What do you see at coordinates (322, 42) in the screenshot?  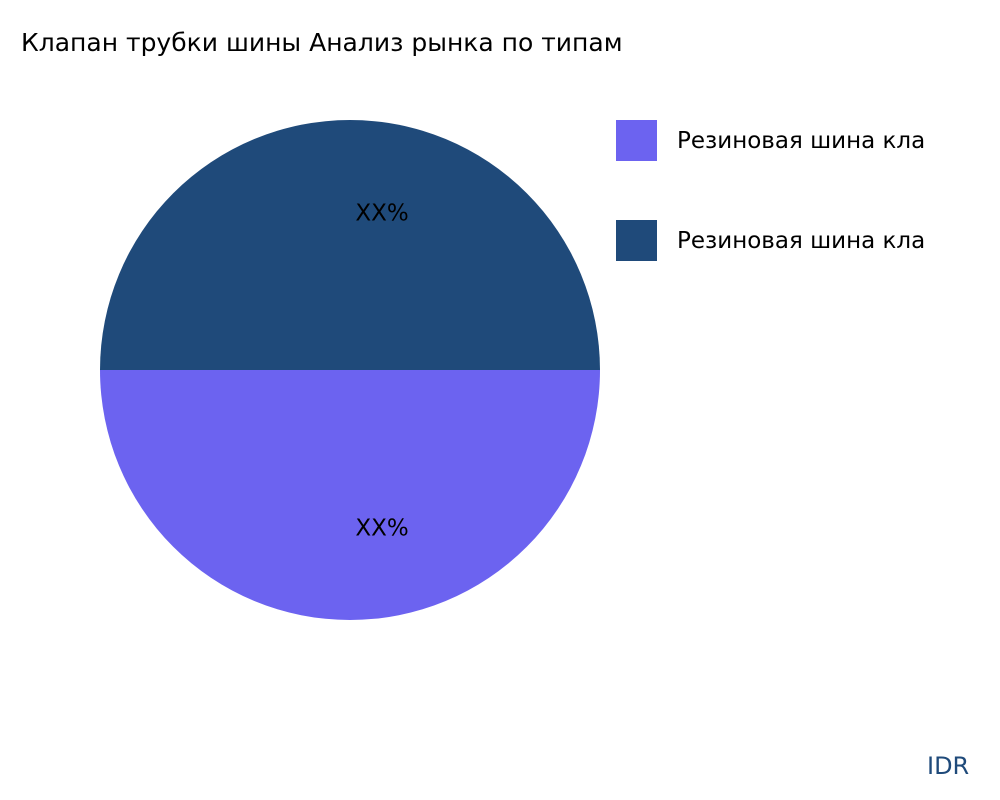 I see `chart-title: Клапан трубки шины Анализ рынка по типам` at bounding box center [322, 42].